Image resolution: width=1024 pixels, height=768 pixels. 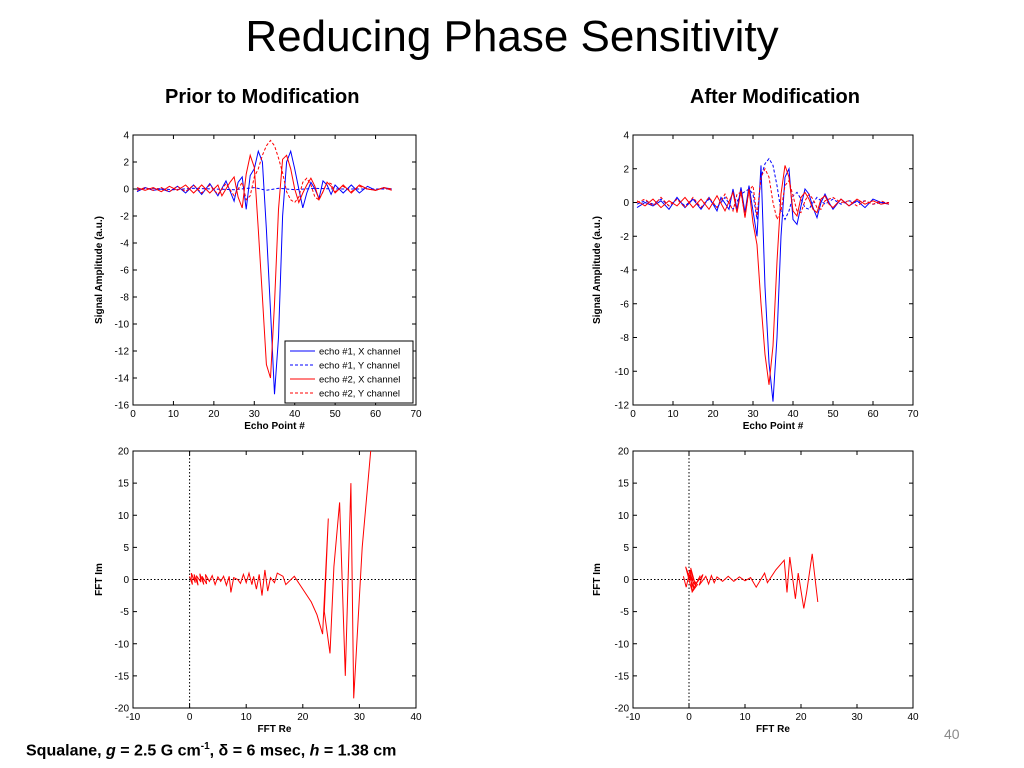 What do you see at coordinates (622, 644) in the screenshot?
I see `chart-br-y-tick-label: -10` at bounding box center [622, 644].